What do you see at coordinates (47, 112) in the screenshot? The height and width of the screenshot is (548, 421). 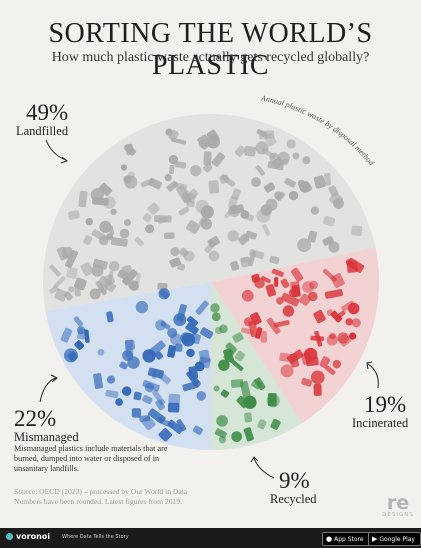 I see `landfilled-percent: 49%` at bounding box center [47, 112].